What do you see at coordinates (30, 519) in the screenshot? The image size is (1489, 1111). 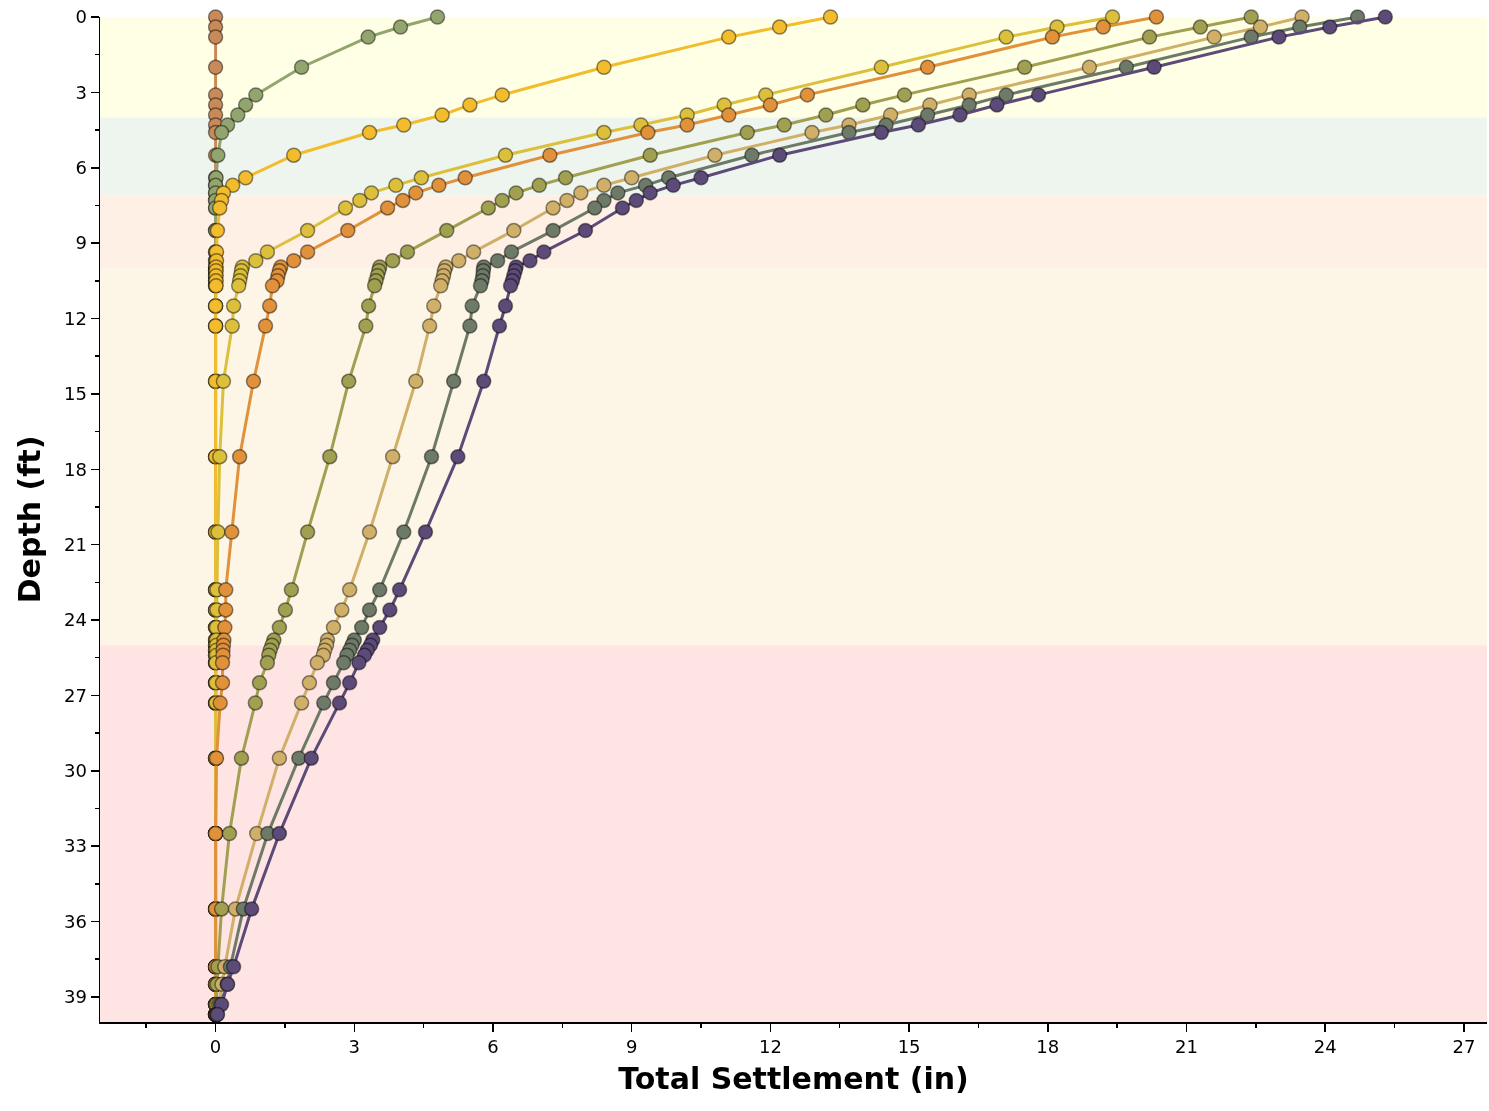 I see `y-axis-title: Depth (ft)` at bounding box center [30, 519].